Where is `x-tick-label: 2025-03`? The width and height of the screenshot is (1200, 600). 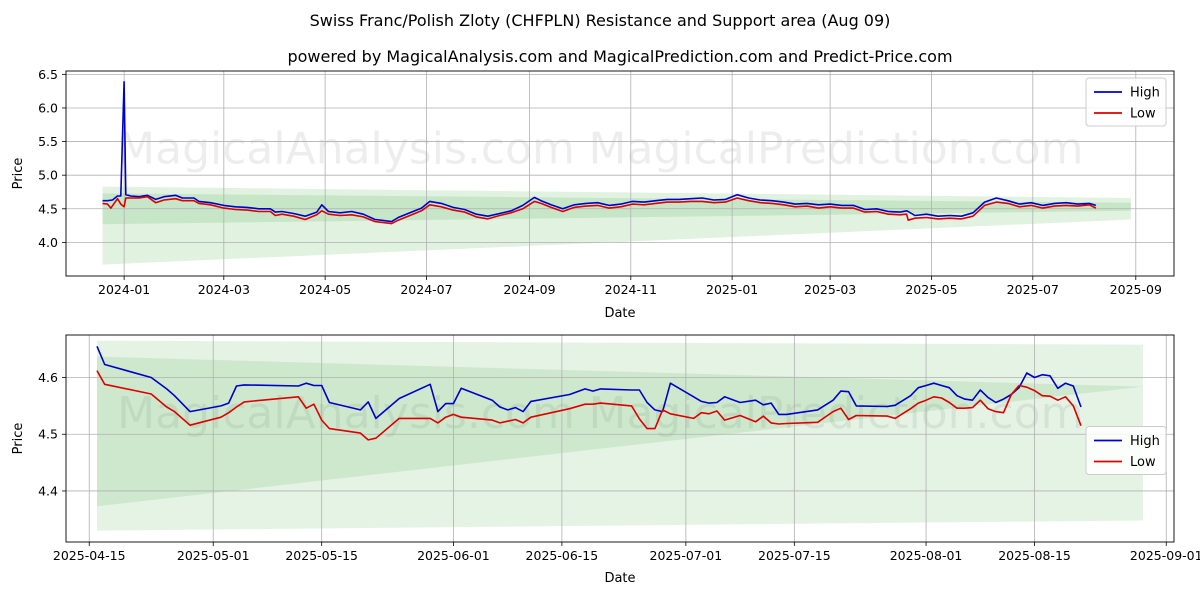 x-tick-label: 2025-03 is located at coordinates (830, 289).